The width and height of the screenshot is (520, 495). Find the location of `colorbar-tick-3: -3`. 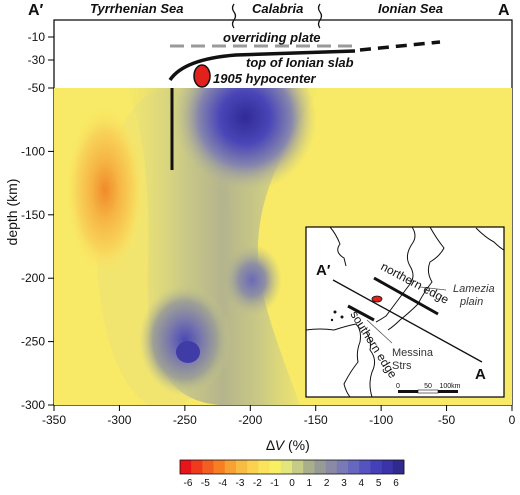

colorbar-tick-3: -3 is located at coordinates (240, 483).